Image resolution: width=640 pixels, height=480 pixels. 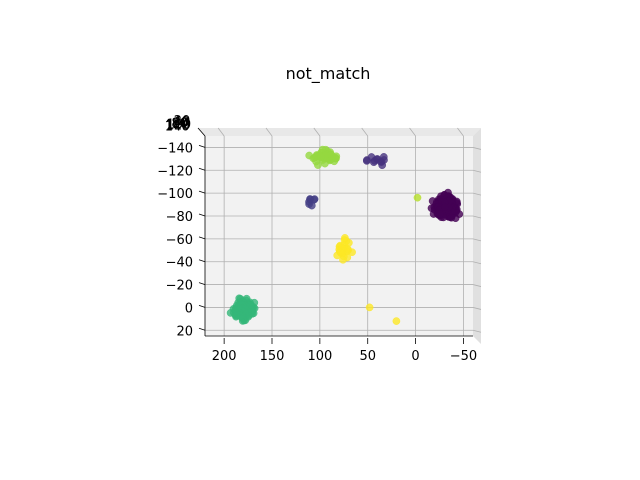 What do you see at coordinates (189, 308) in the screenshot?
I see `y-tick-label: 0` at bounding box center [189, 308].